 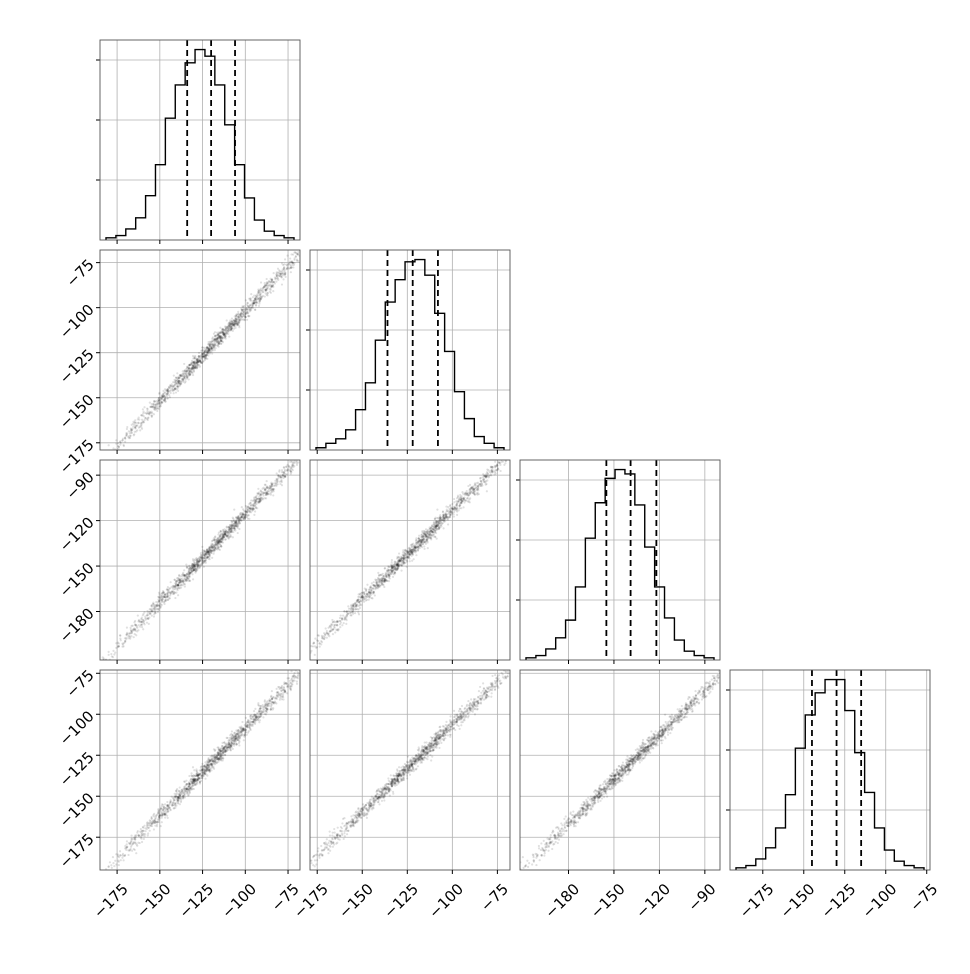 I want to click on panel-frame, so click(x=200, y=350).